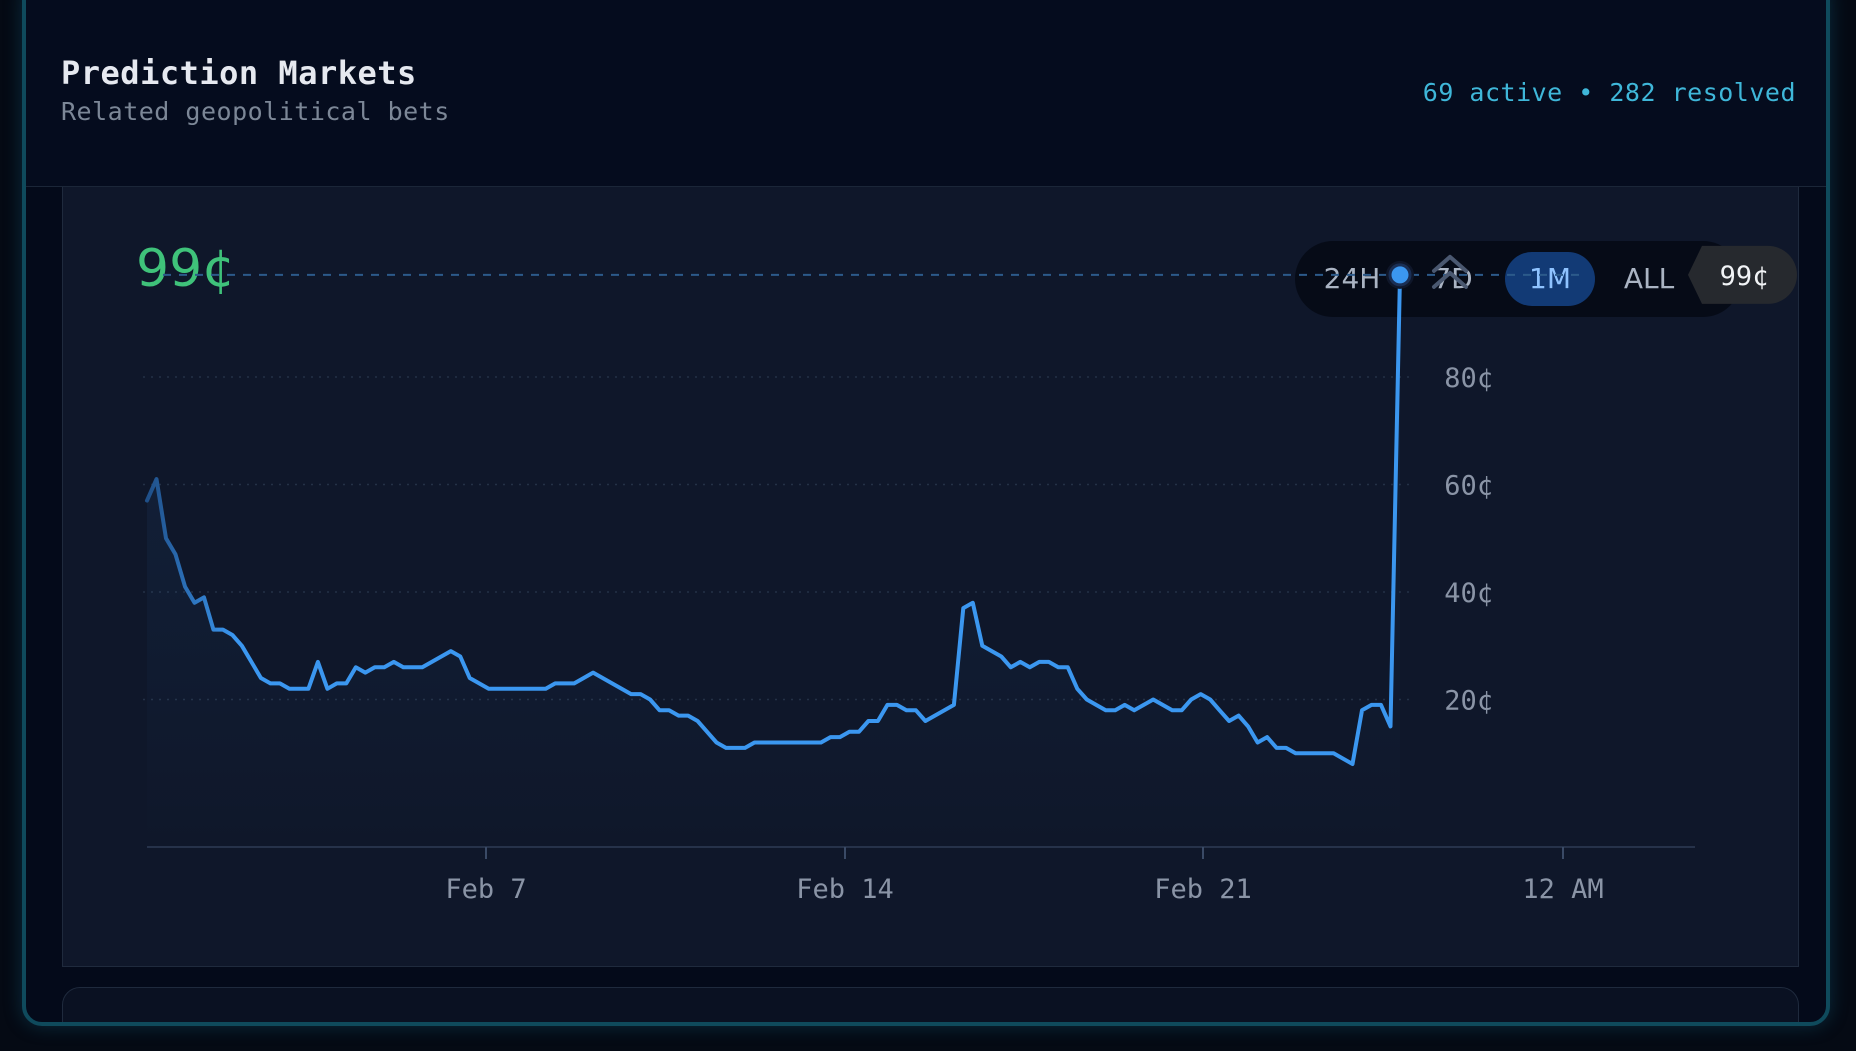  I want to click on market-stats: 69 active • 282 resolved, so click(1609, 92).